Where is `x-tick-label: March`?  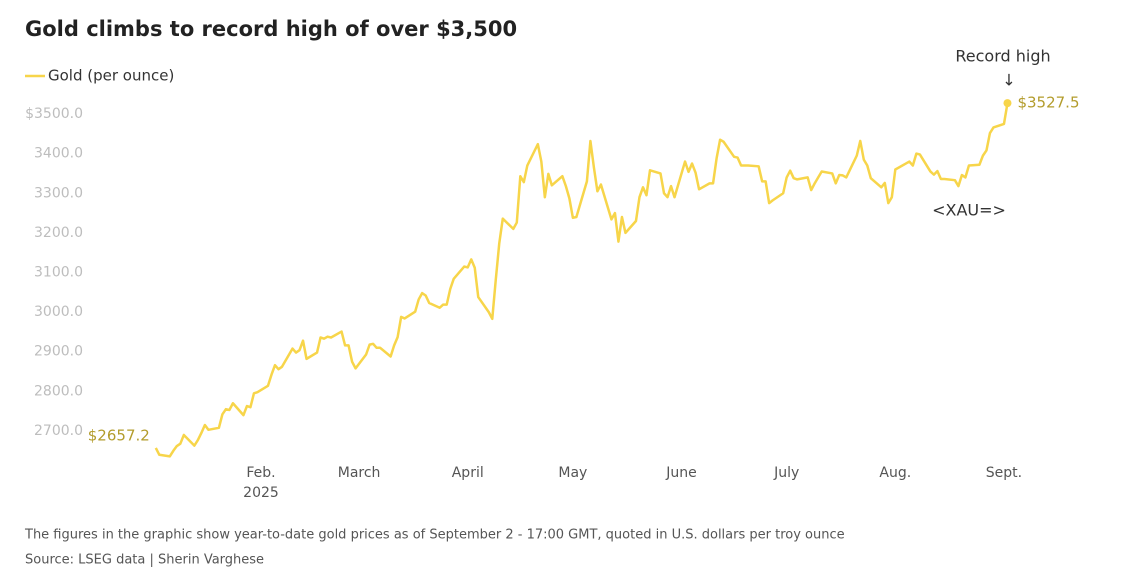 x-tick-label: March is located at coordinates (359, 473).